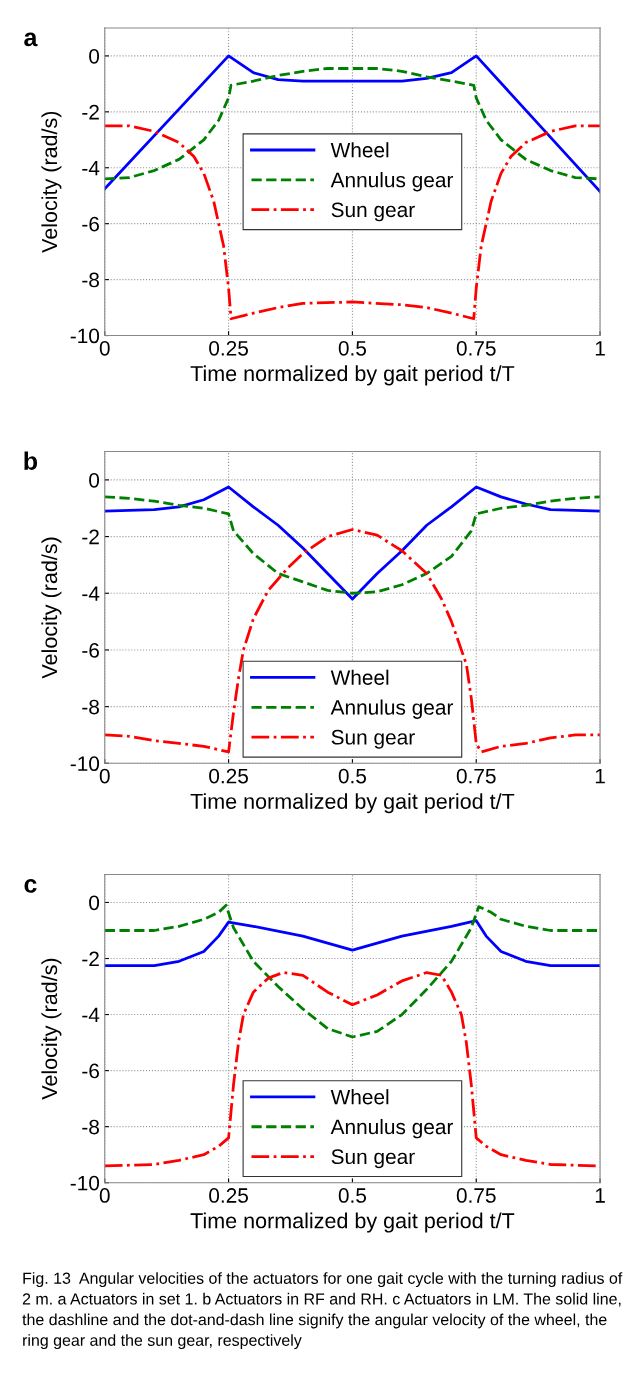 The height and width of the screenshot is (1398, 631). What do you see at coordinates (30, 886) in the screenshot?
I see `chart-title: c` at bounding box center [30, 886].